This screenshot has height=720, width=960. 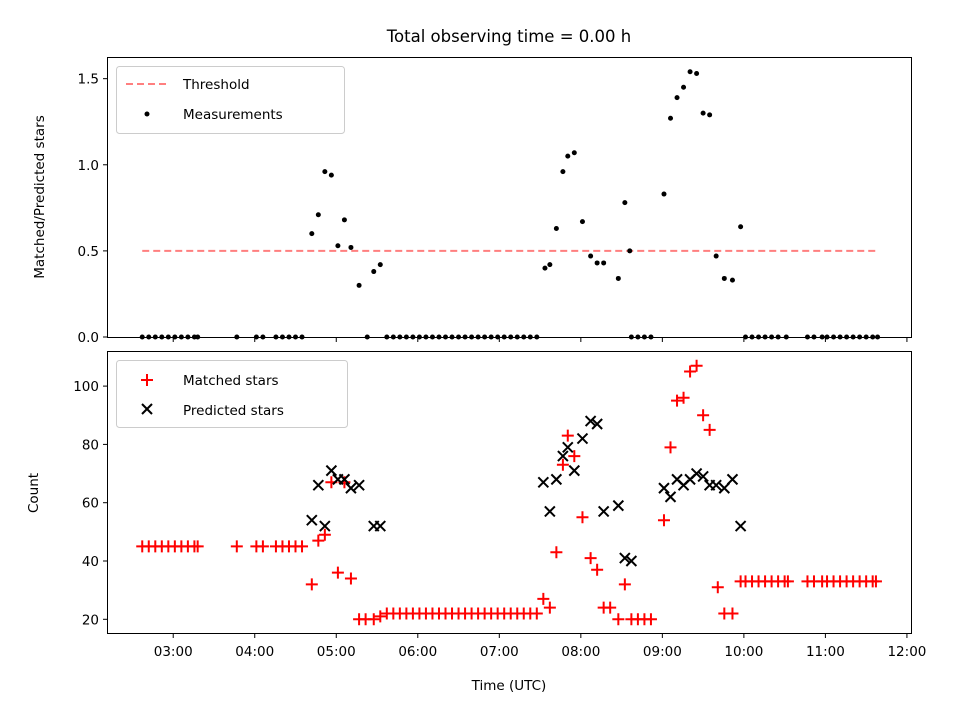 I want to click on counts-y-tick-label: 60, so click(x=90, y=504).